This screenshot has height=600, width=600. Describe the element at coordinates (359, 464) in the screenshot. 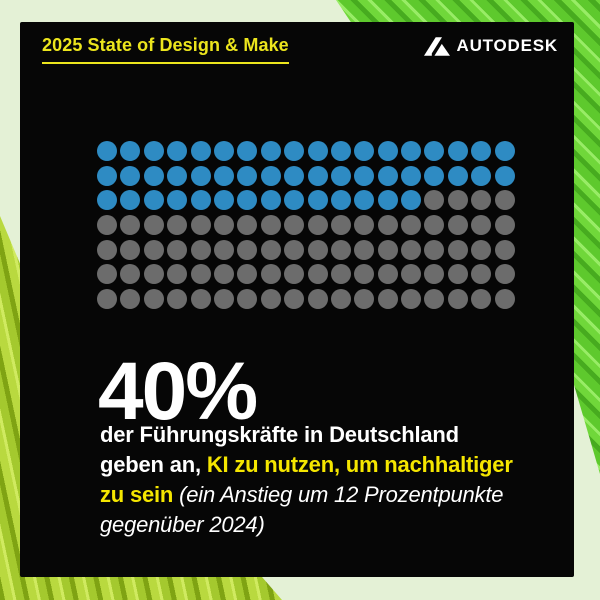

I see `caption-segment-yellow: KI zu nutzen, um nachhaltiger` at that location.